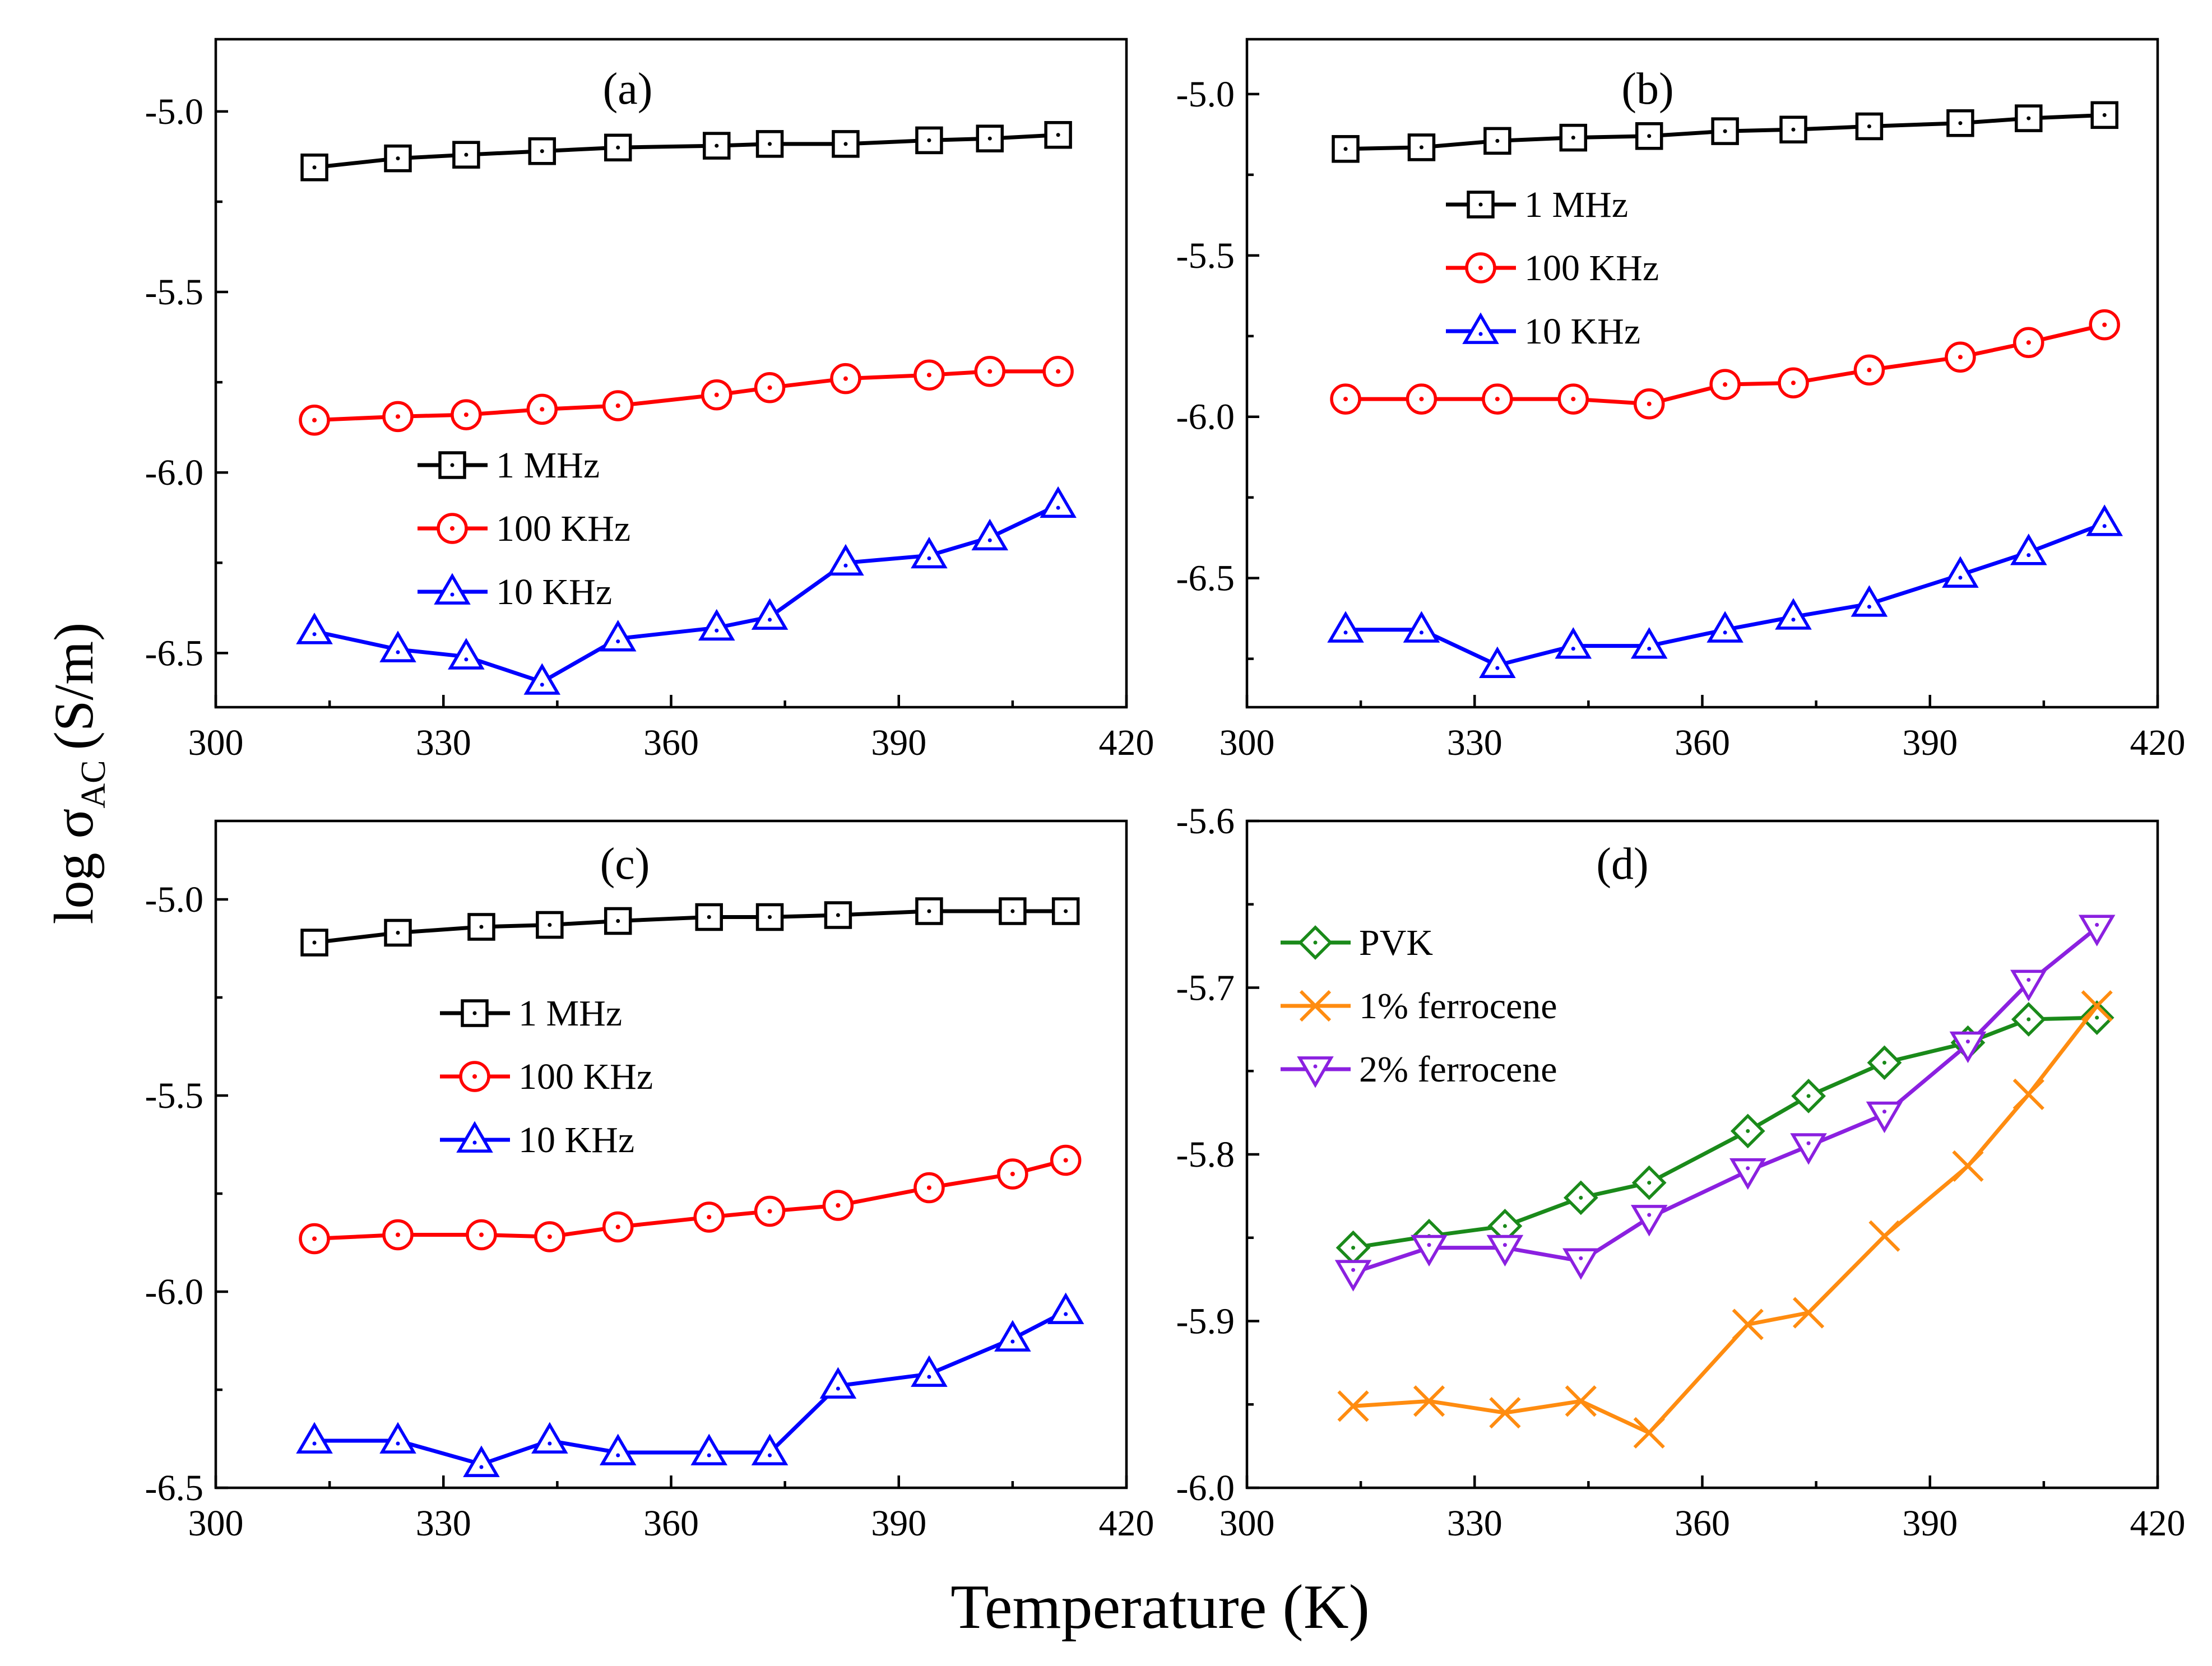 Image resolution: width=2212 pixels, height=1666 pixels. Describe the element at coordinates (570, 1013) in the screenshot. I see `legend-label: 1 MHz` at that location.